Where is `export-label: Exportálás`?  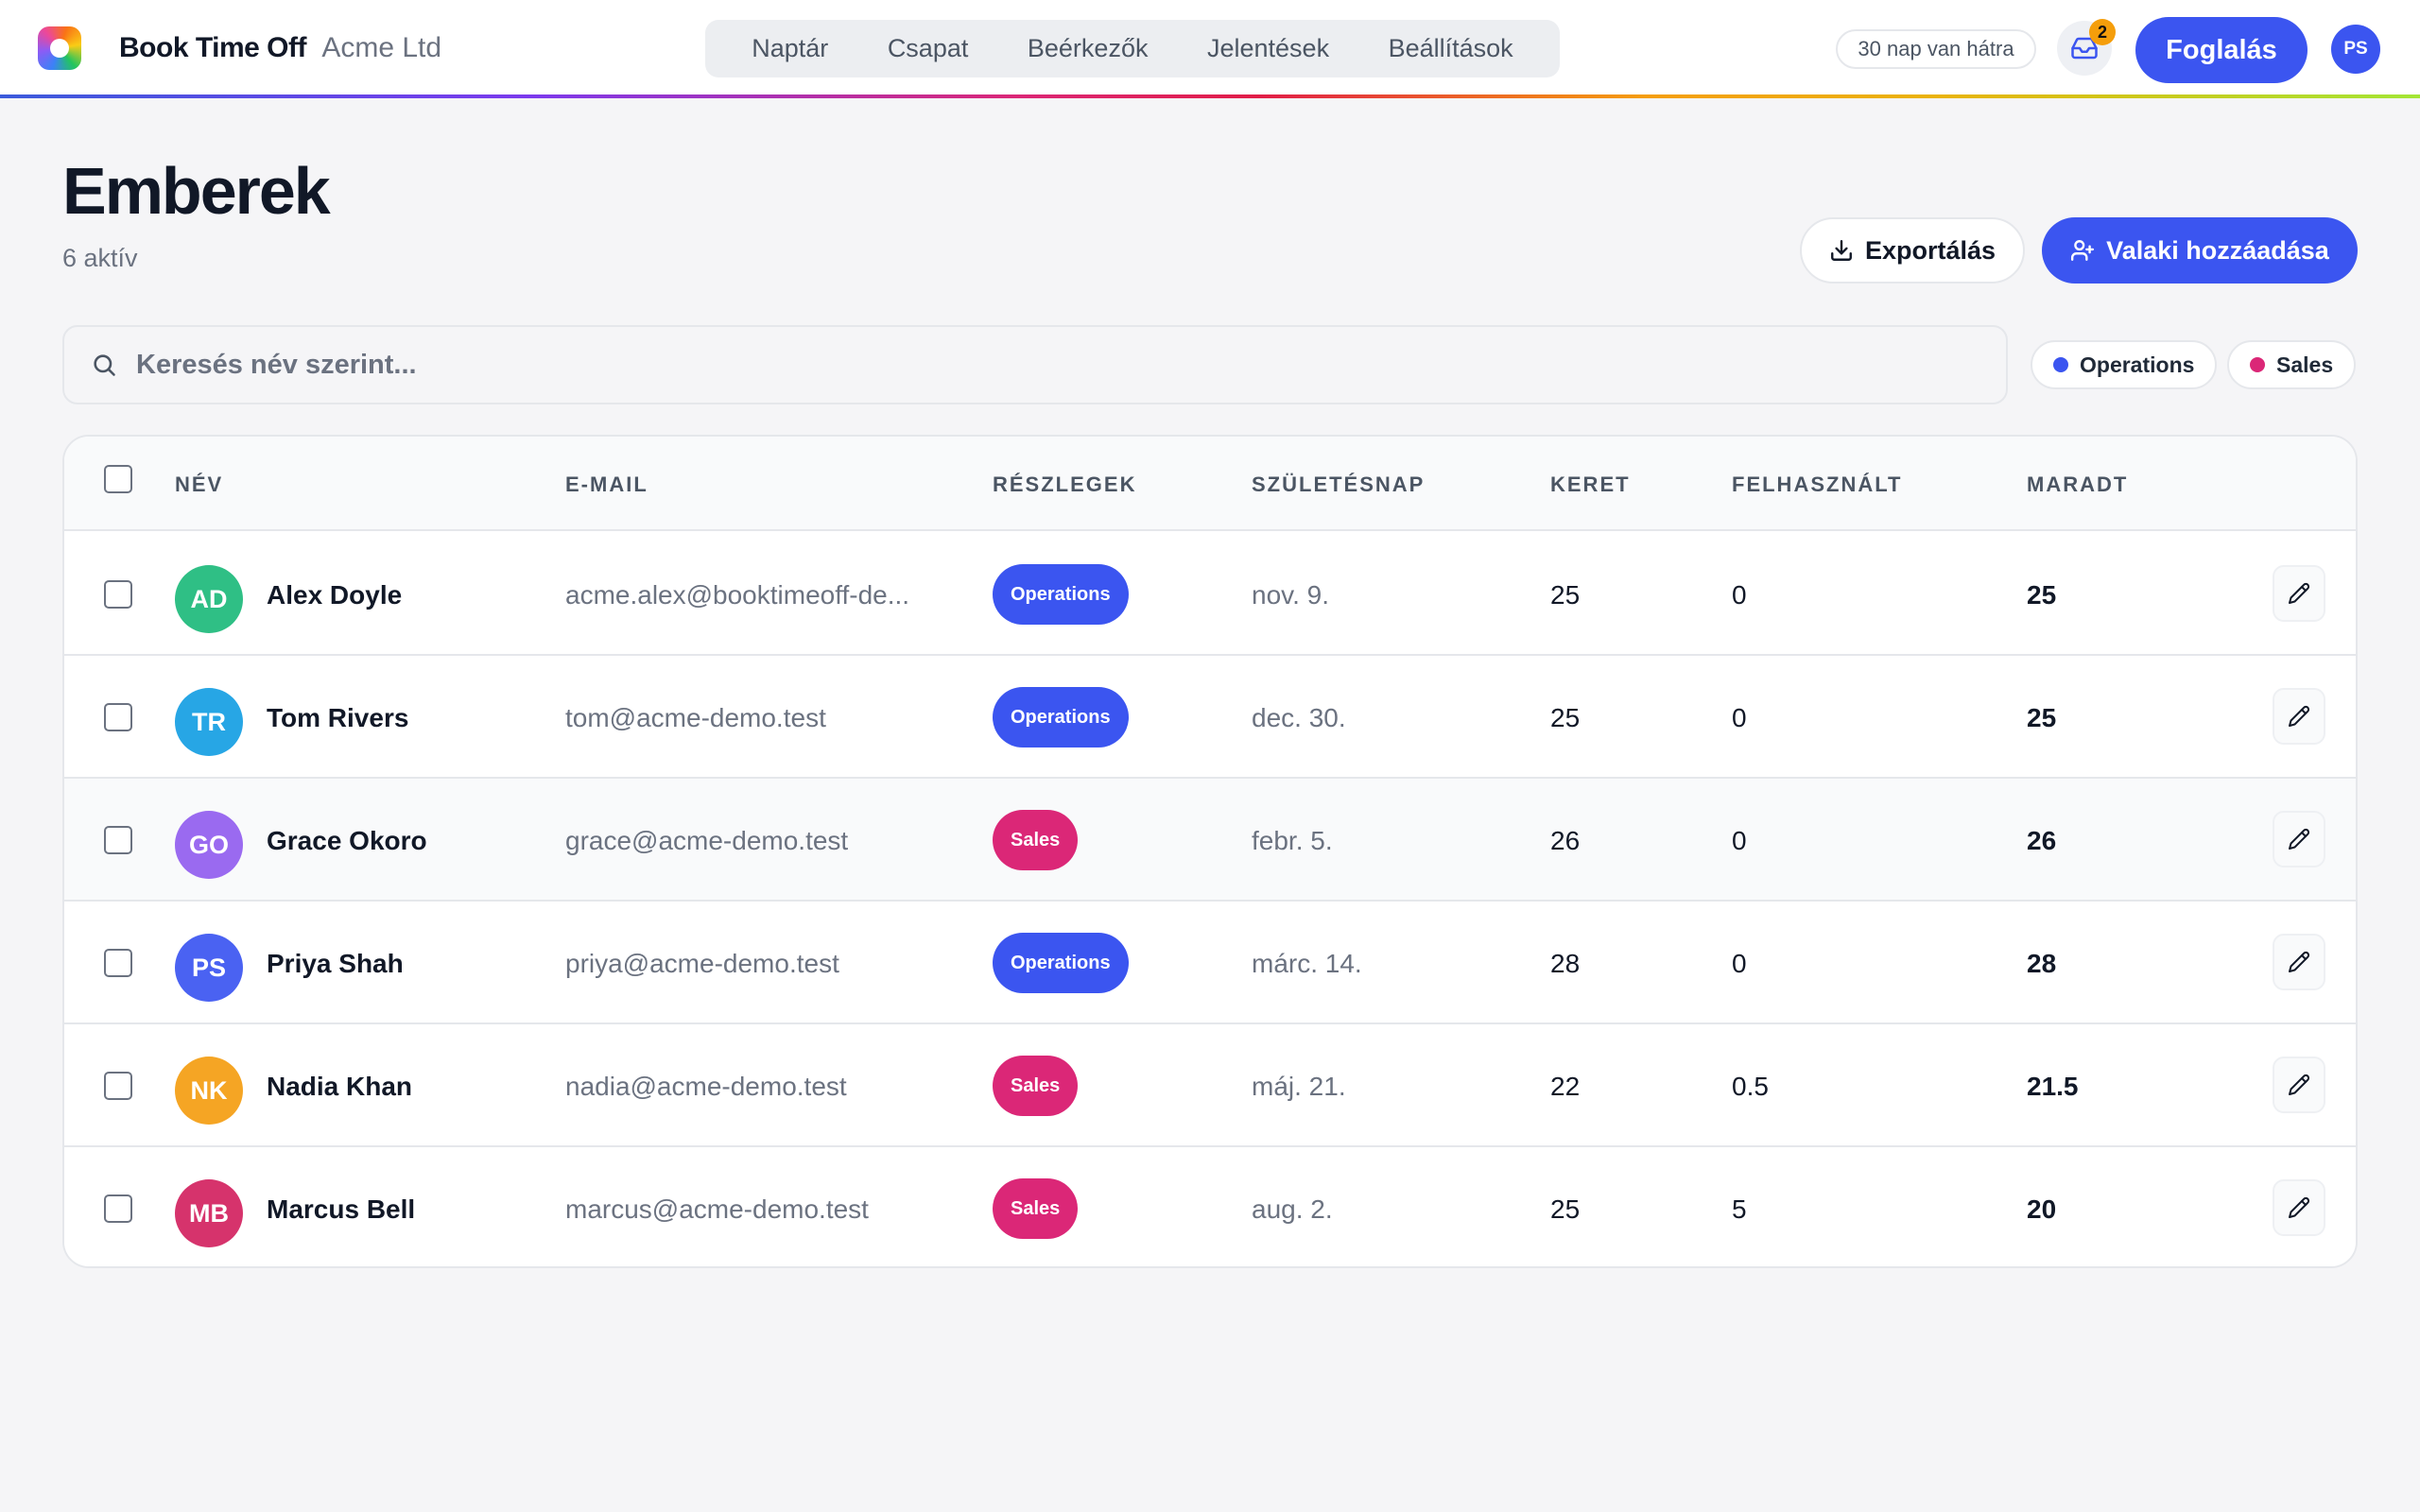 export-label: Exportálás is located at coordinates (1930, 250).